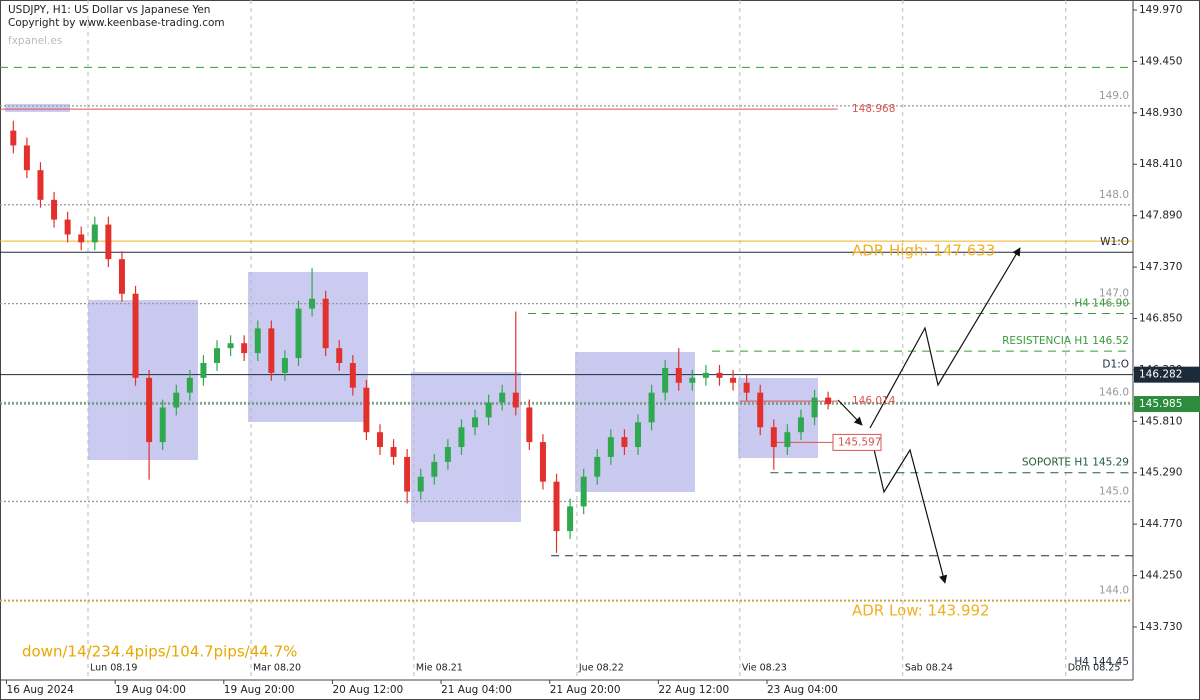 This screenshot has width=1200, height=700. I want to click on chart-subtitle: Copyright by www.keenbase-trading.com, so click(116, 23).